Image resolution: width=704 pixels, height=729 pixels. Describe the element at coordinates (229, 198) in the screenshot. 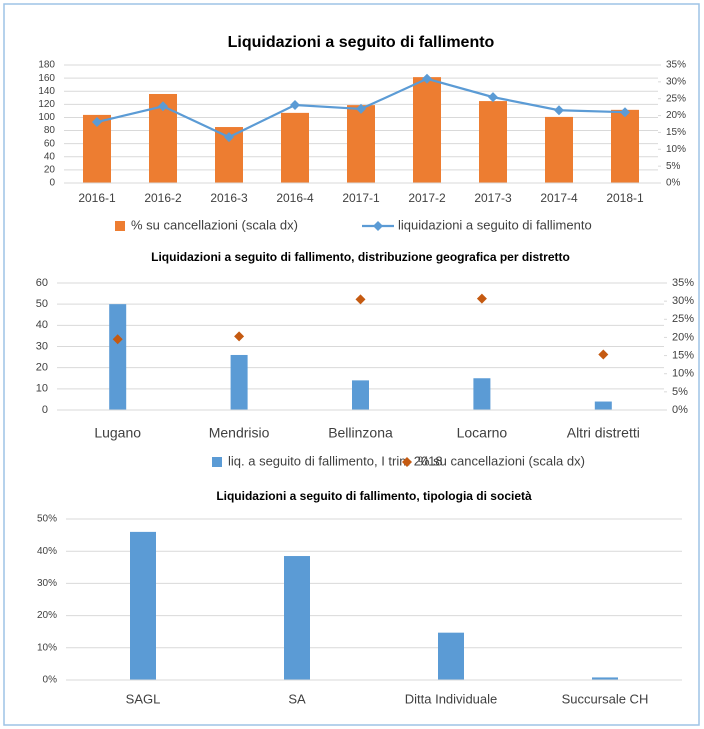

I see `x-tick-label: 2016-3` at that location.